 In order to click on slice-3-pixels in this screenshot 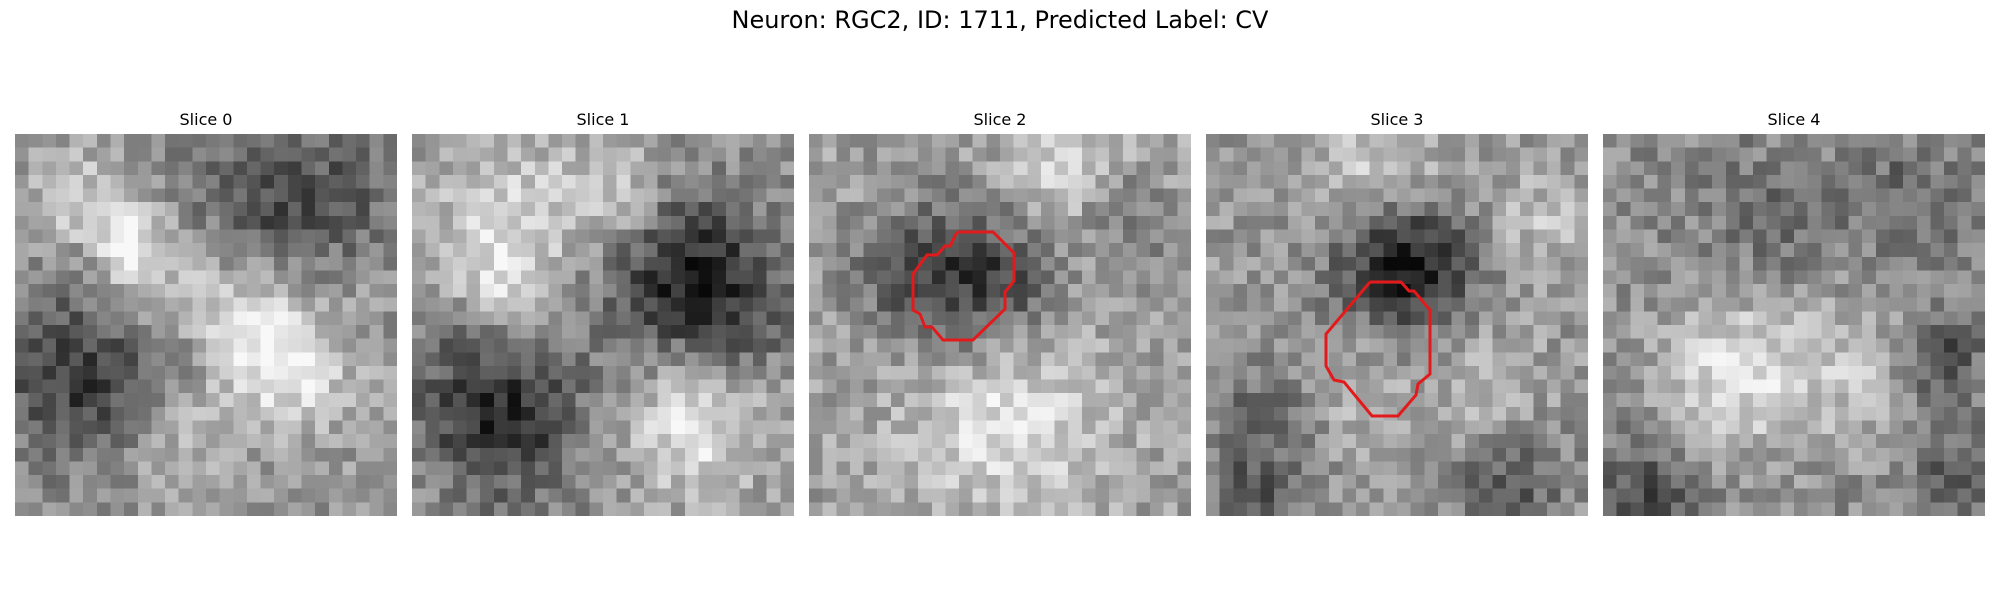, I will do `click(1397, 325)`.